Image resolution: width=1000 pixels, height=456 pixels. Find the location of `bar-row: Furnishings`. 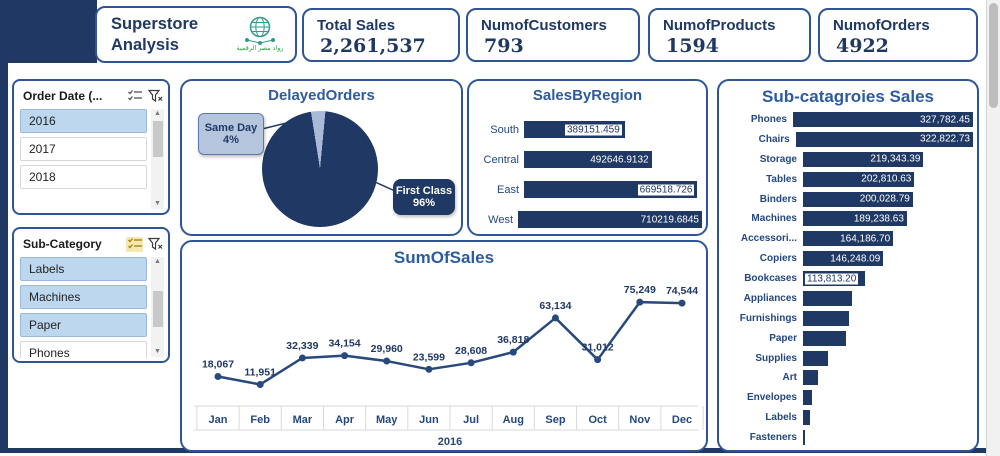

bar-row: Furnishings is located at coordinates (848, 318).